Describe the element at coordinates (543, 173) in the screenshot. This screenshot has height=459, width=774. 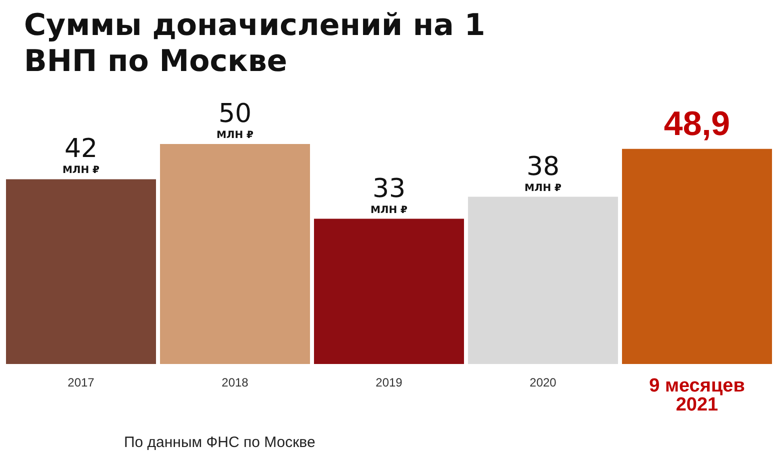
I see `data-label: 38 МЛН ₽` at that location.